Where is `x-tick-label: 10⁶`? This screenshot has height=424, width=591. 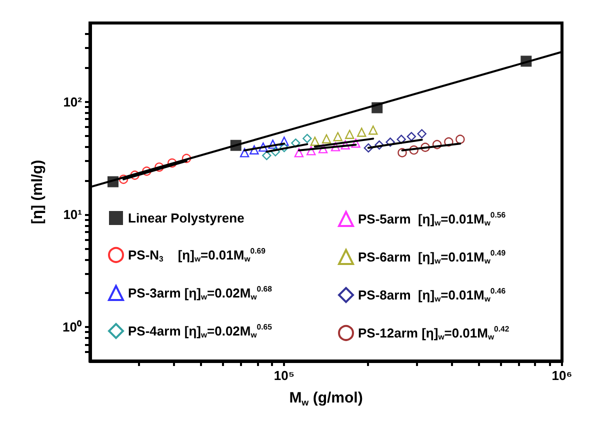 x-tick-label: 10⁶ is located at coordinates (562, 375).